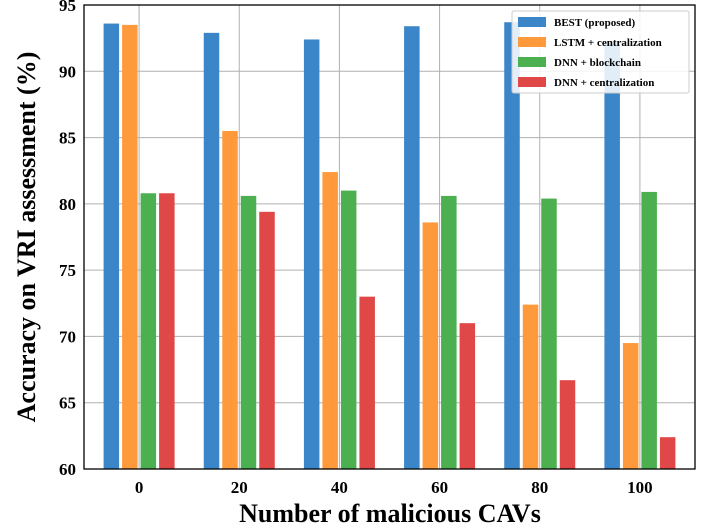 The image size is (709, 527). What do you see at coordinates (539, 487) in the screenshot?
I see `x-tick-label: 80` at bounding box center [539, 487].